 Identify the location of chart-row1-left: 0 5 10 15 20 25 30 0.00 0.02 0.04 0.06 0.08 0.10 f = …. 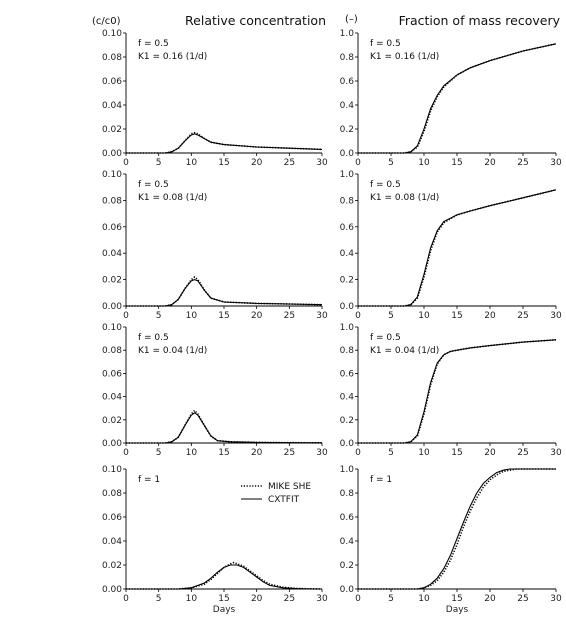
(215, 98).